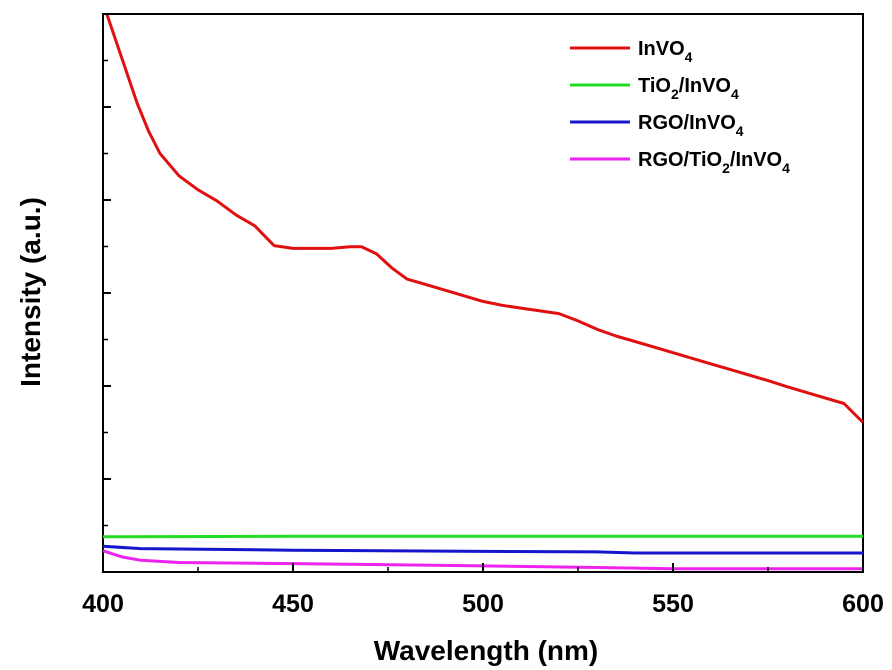 This screenshot has height=670, width=892. What do you see at coordinates (673, 604) in the screenshot?
I see `x-tick-label: 550` at bounding box center [673, 604].